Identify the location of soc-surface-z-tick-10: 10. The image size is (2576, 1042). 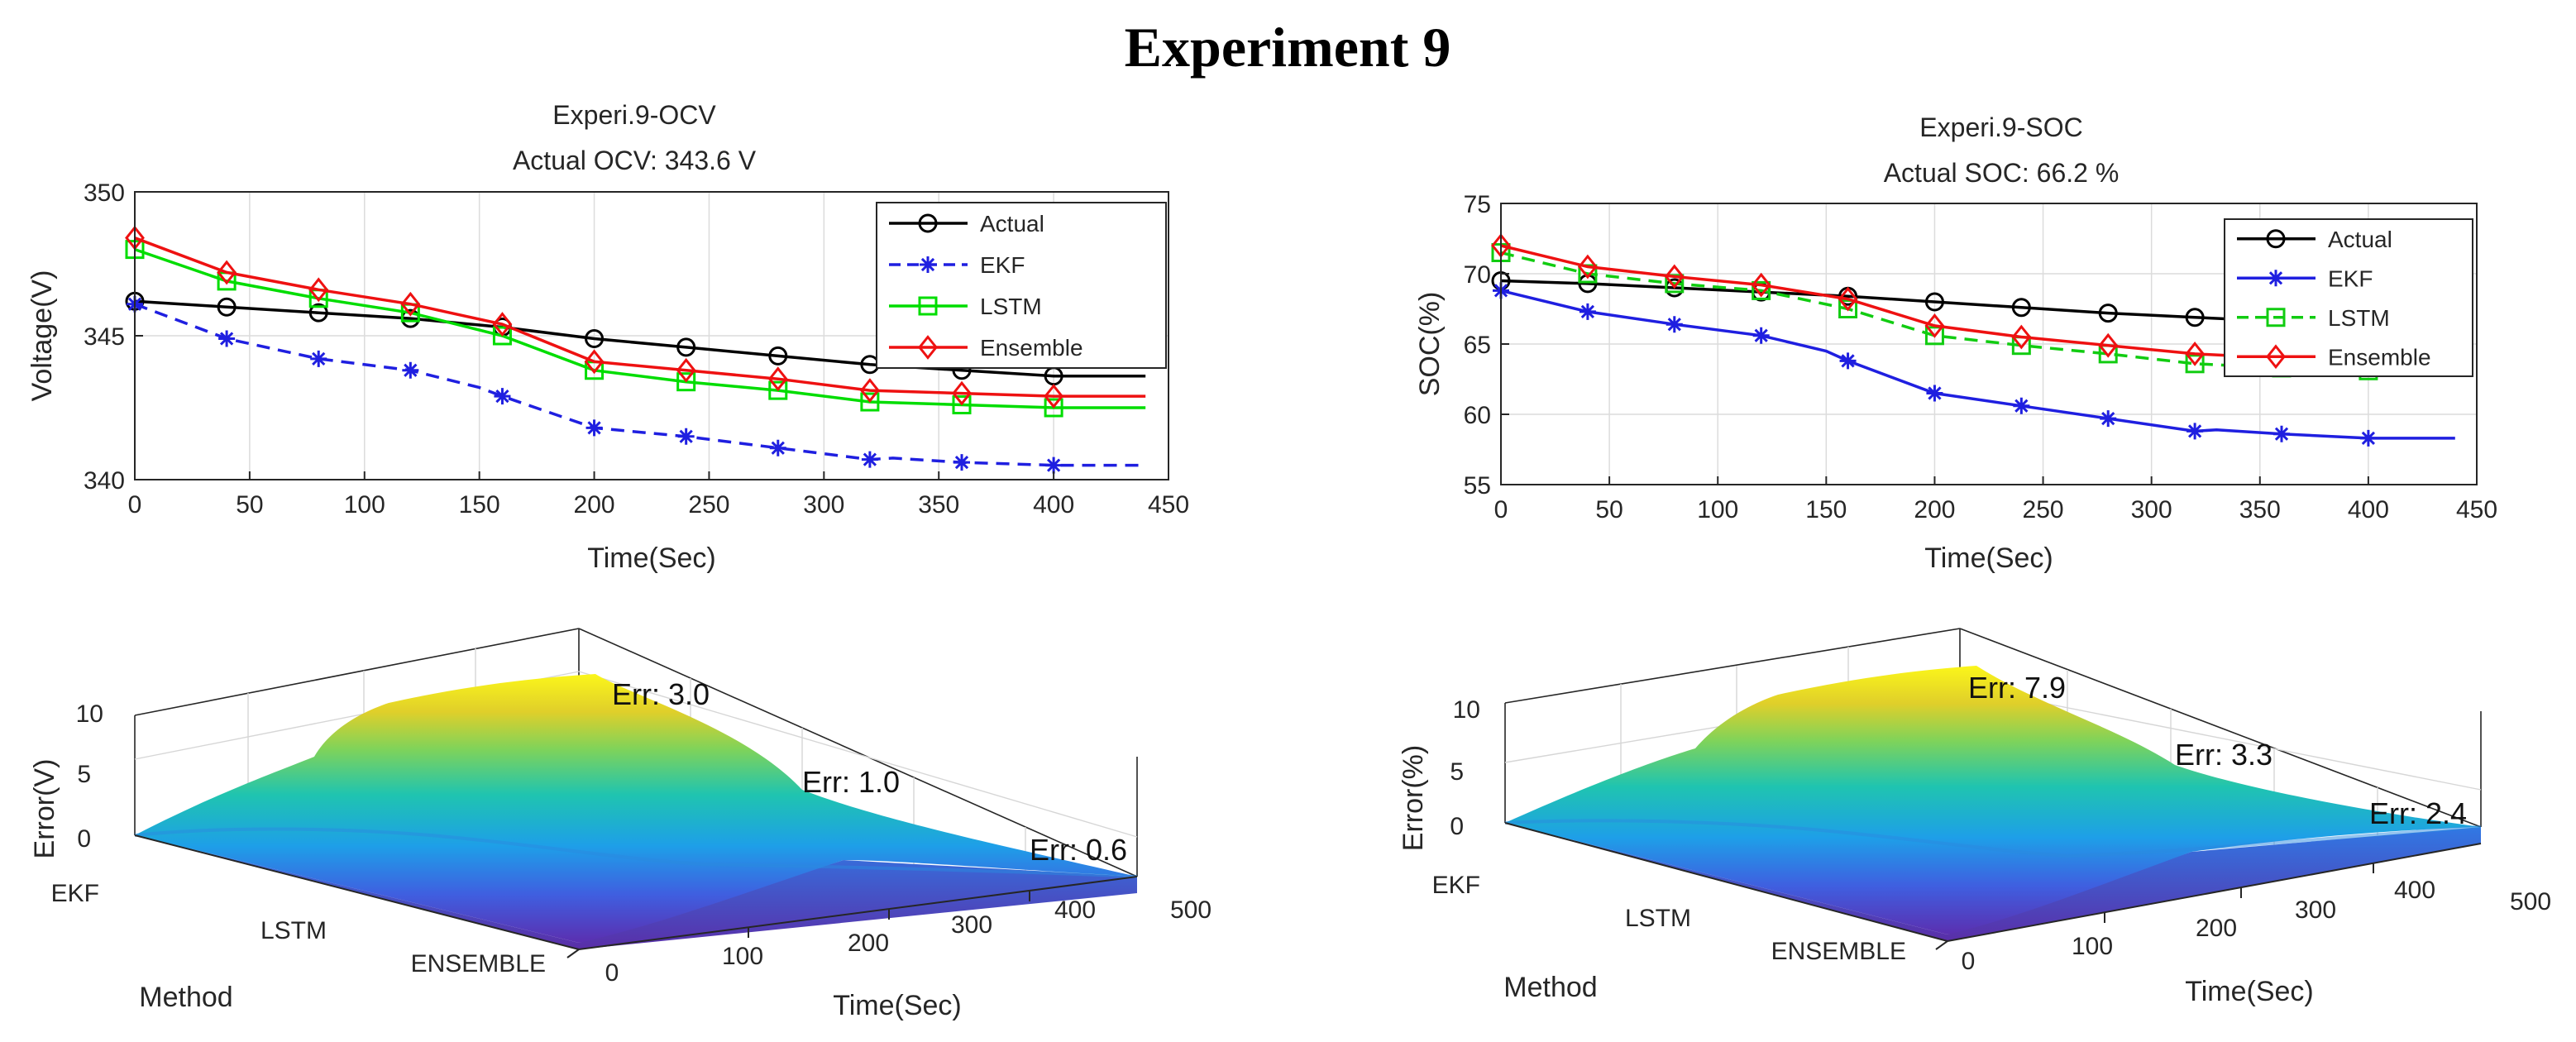
(1466, 710).